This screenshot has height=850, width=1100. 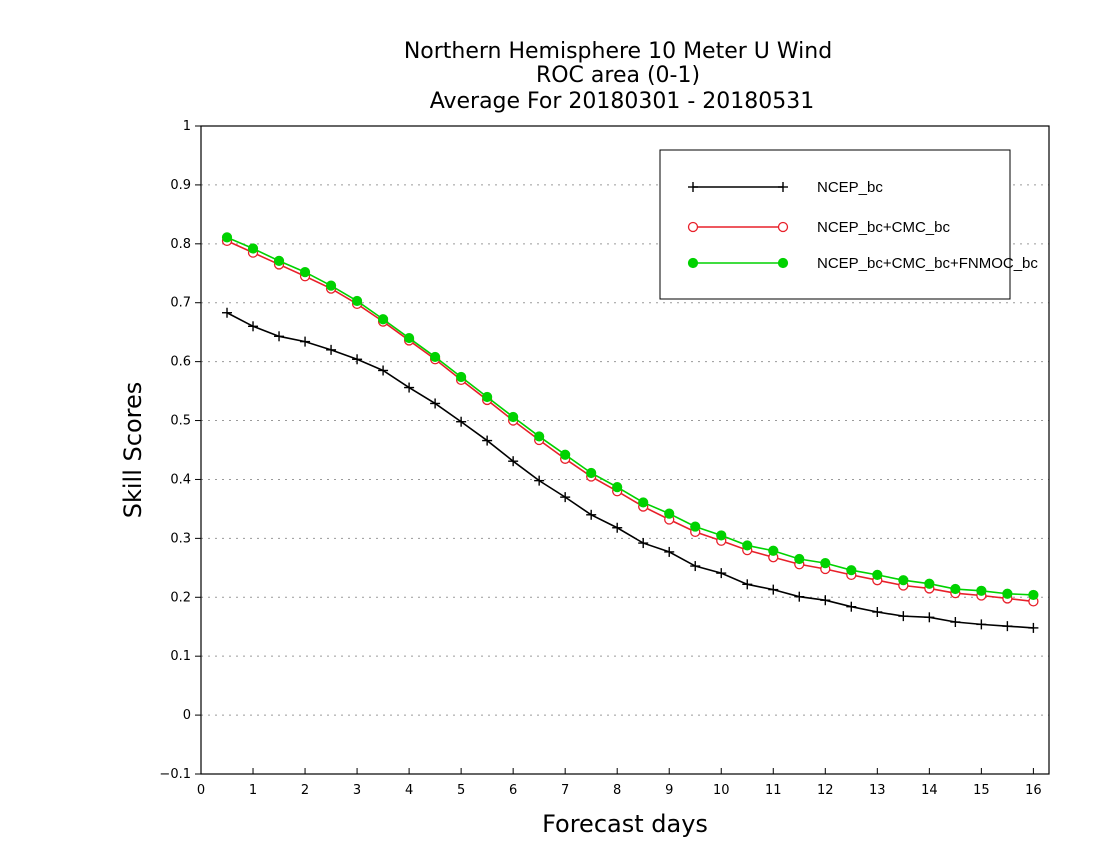 What do you see at coordinates (883, 227) in the screenshot?
I see `legend-label: NCEP_bc+CMC_bc` at bounding box center [883, 227].